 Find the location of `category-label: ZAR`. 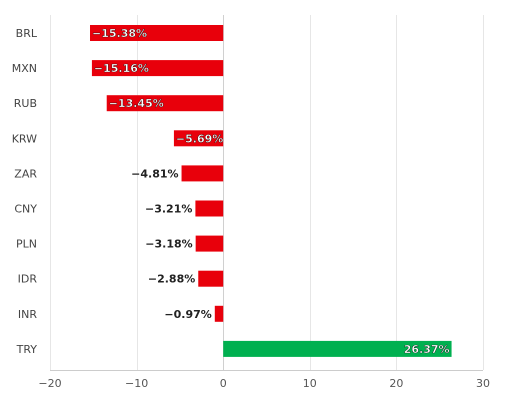

category-label: ZAR is located at coordinates (25, 173).